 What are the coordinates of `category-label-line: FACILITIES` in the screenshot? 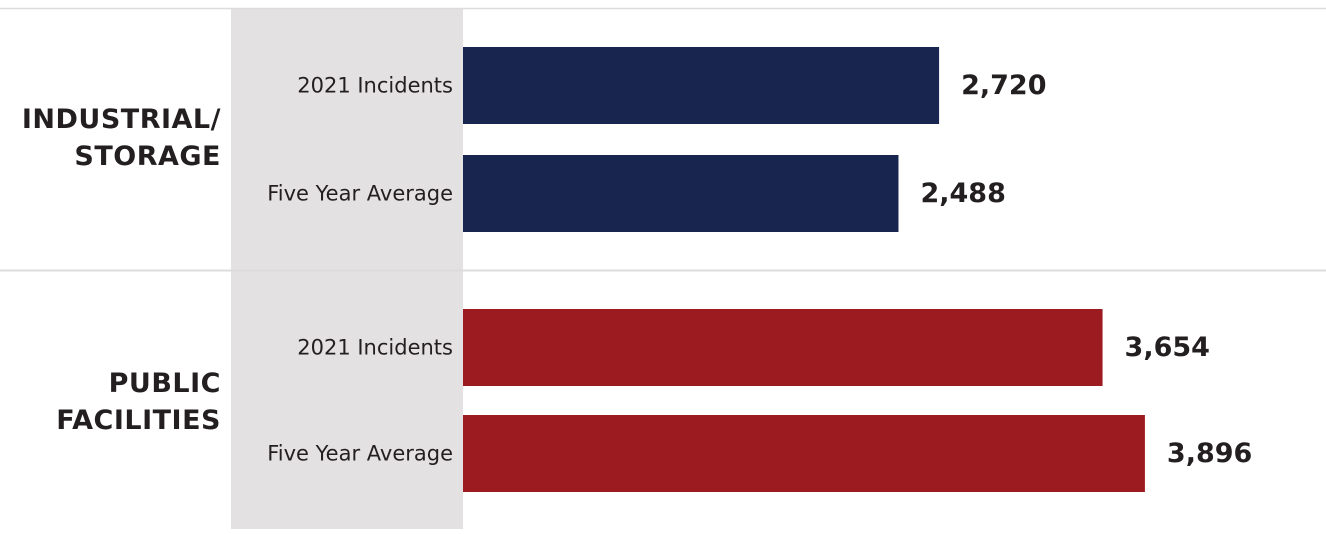 It's located at (138, 420).